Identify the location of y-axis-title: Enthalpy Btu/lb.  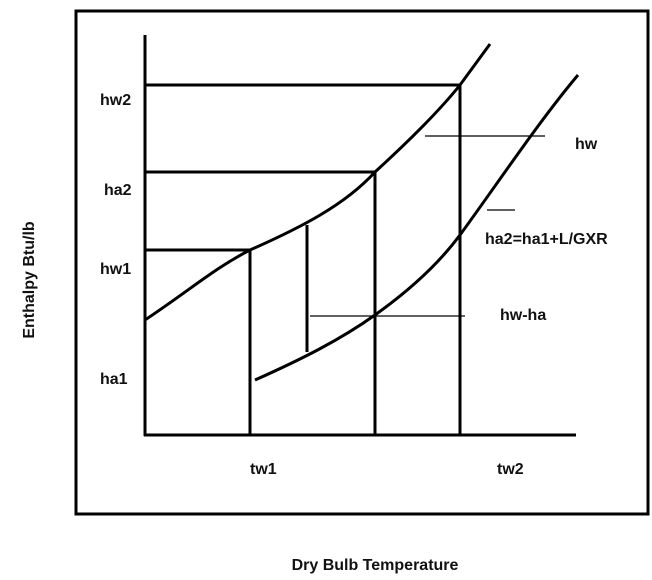
(29, 280).